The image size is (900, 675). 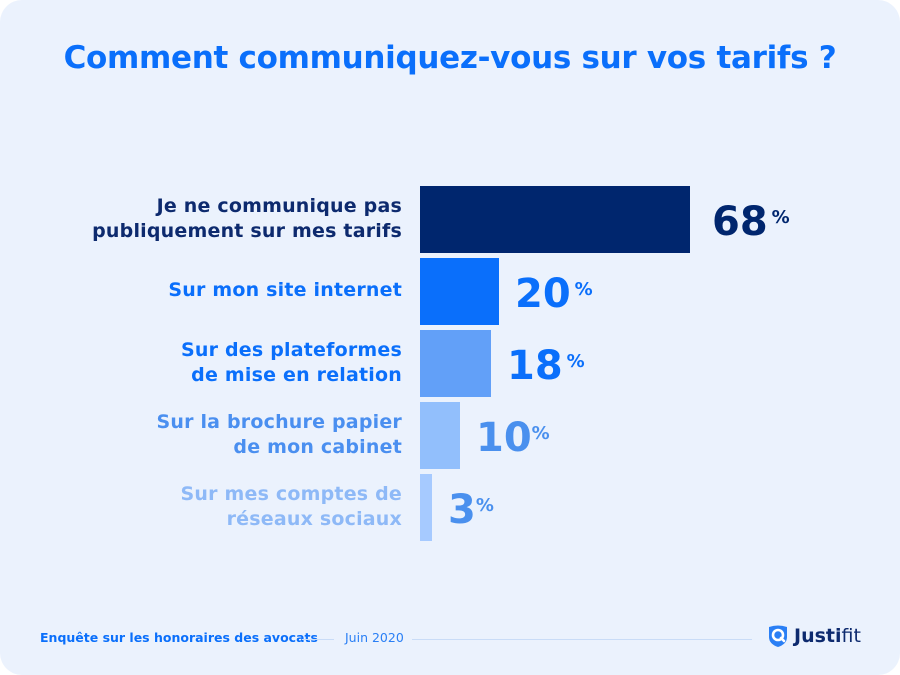 I want to click on category-label-line: Je ne communique pas, so click(x=279, y=205).